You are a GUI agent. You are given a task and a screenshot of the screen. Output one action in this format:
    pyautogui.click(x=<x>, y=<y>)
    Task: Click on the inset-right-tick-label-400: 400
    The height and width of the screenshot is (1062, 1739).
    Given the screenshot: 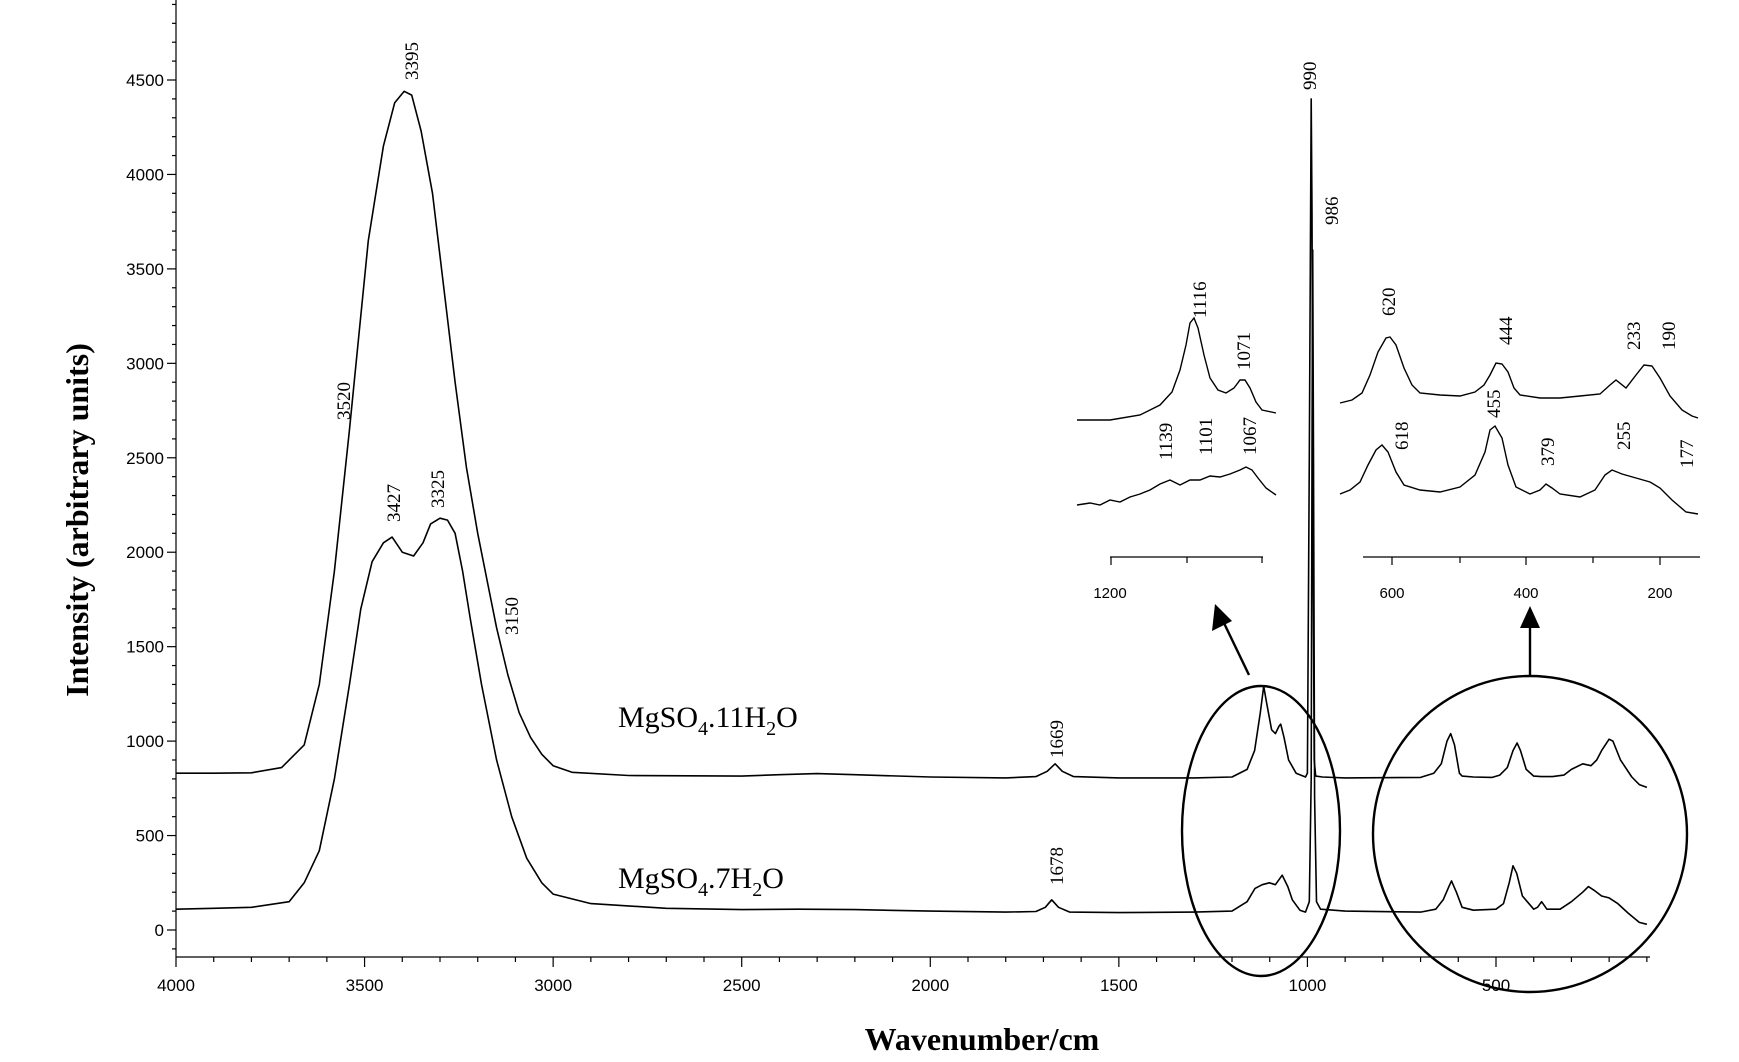 What is the action you would take?
    pyautogui.click(x=1525, y=593)
    